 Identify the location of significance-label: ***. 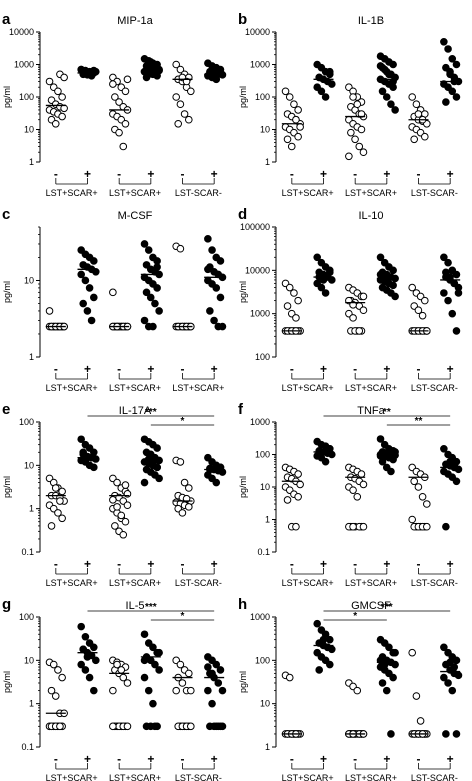
(387, 607).